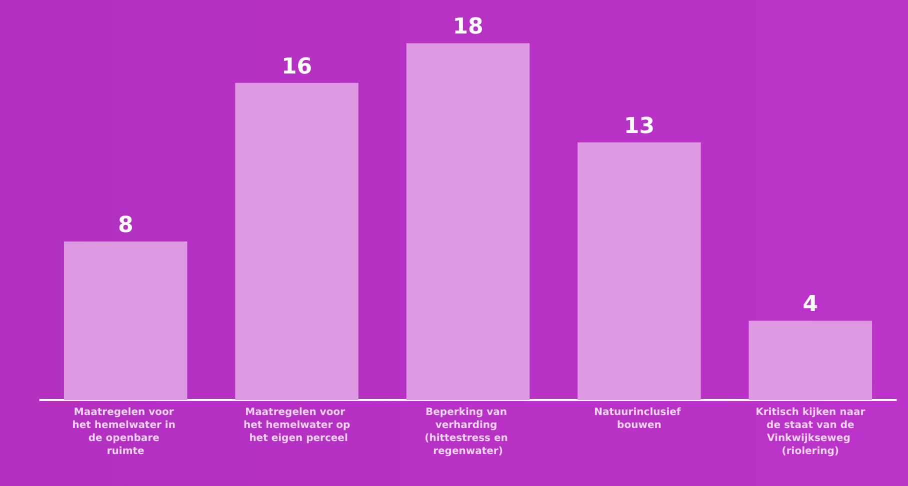 This screenshot has height=486, width=908. I want to click on data-label: 16, so click(296, 67).